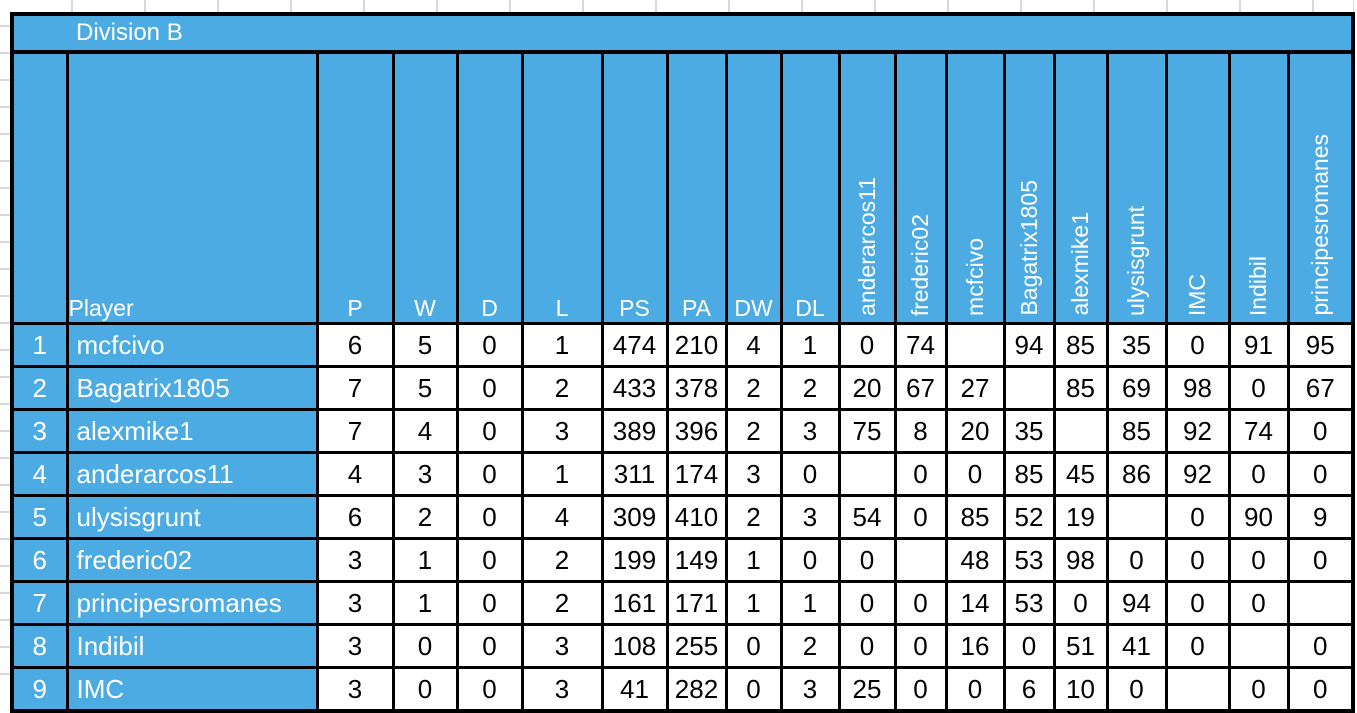  What do you see at coordinates (1320, 517) in the screenshot?
I see `result-cell: 9` at bounding box center [1320, 517].